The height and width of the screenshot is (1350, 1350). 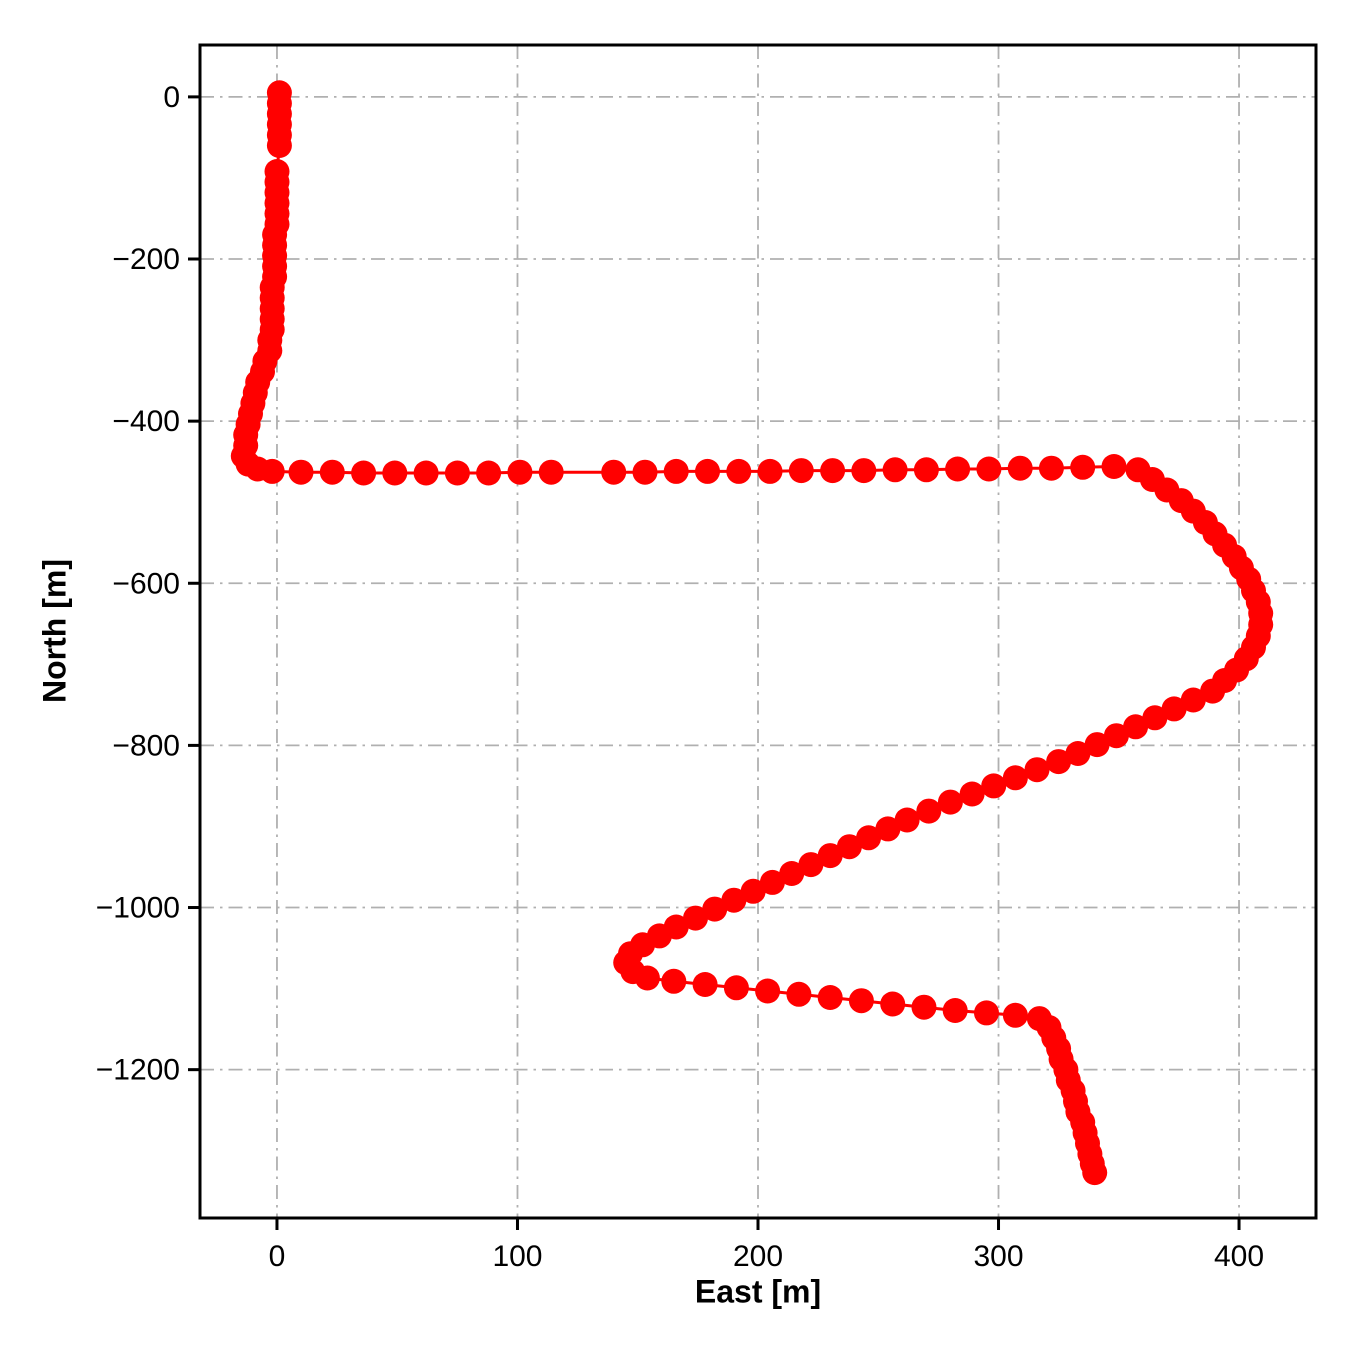 I want to click on x-tick-label: 400, so click(x=1239, y=1256).